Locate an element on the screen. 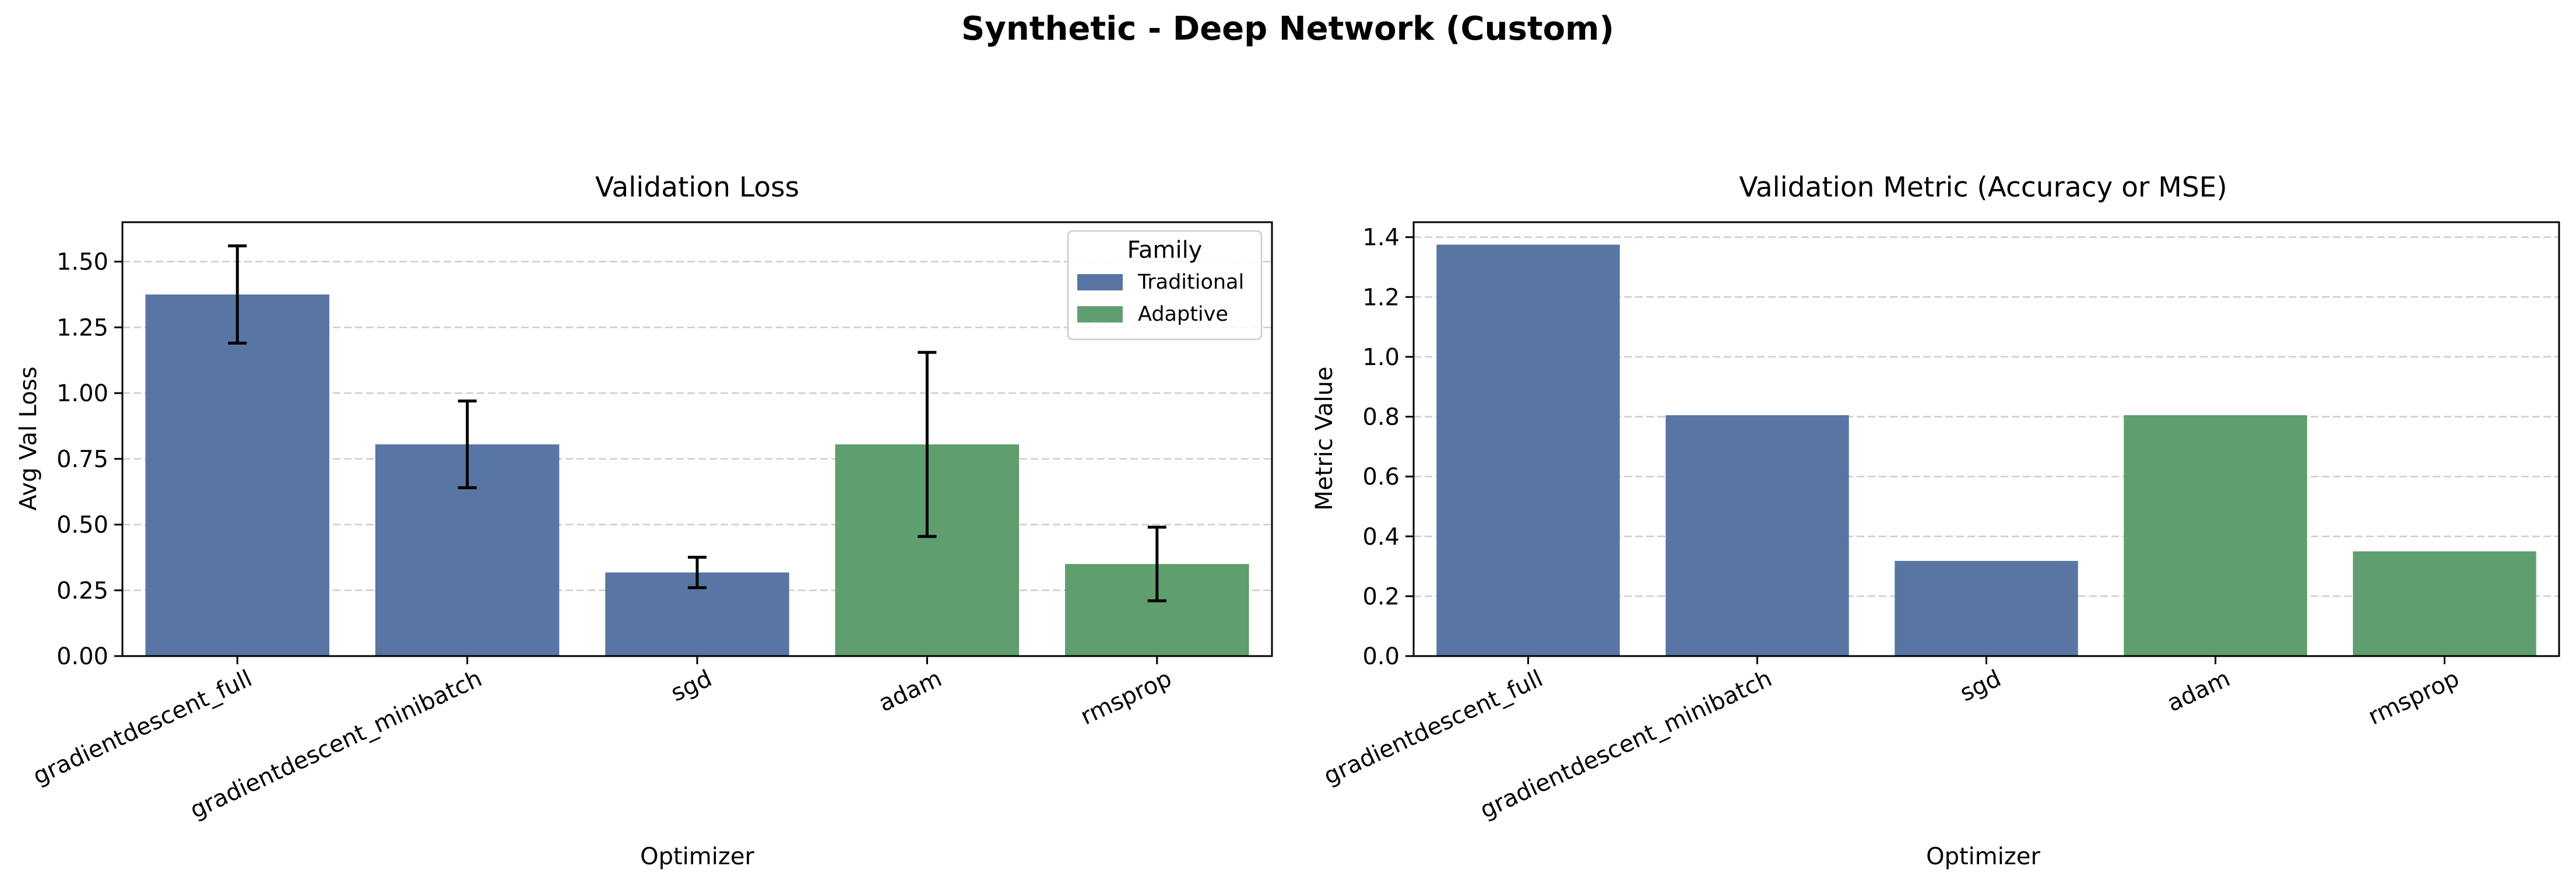 Image resolution: width=2576 pixels, height=887 pixels. y-tick-label: 0.00 is located at coordinates (82, 657).